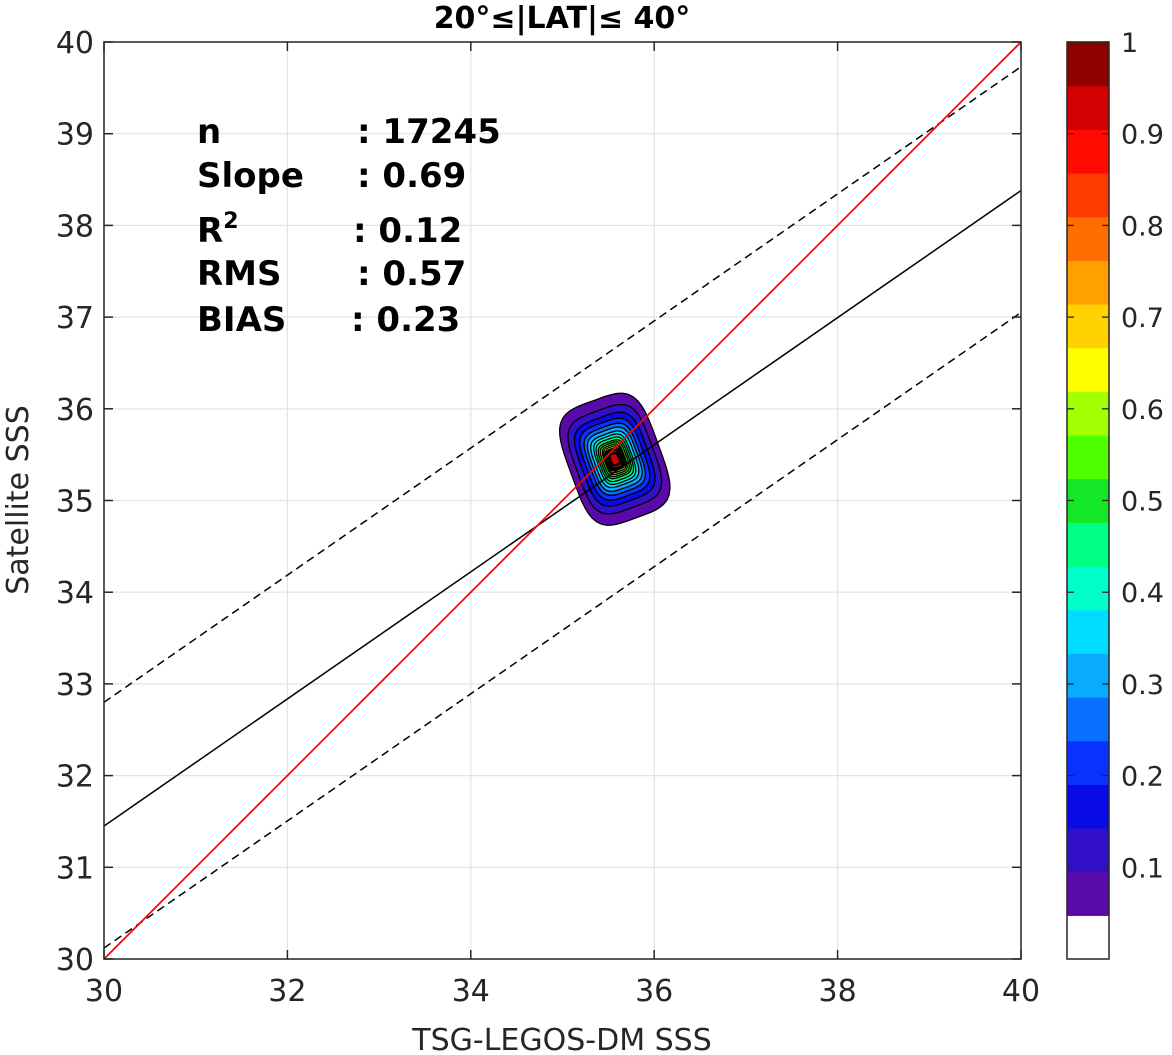 This screenshot has height=1055, width=1172. Describe the element at coordinates (407, 231) in the screenshot. I see `stat-value: : 0.12` at that location.